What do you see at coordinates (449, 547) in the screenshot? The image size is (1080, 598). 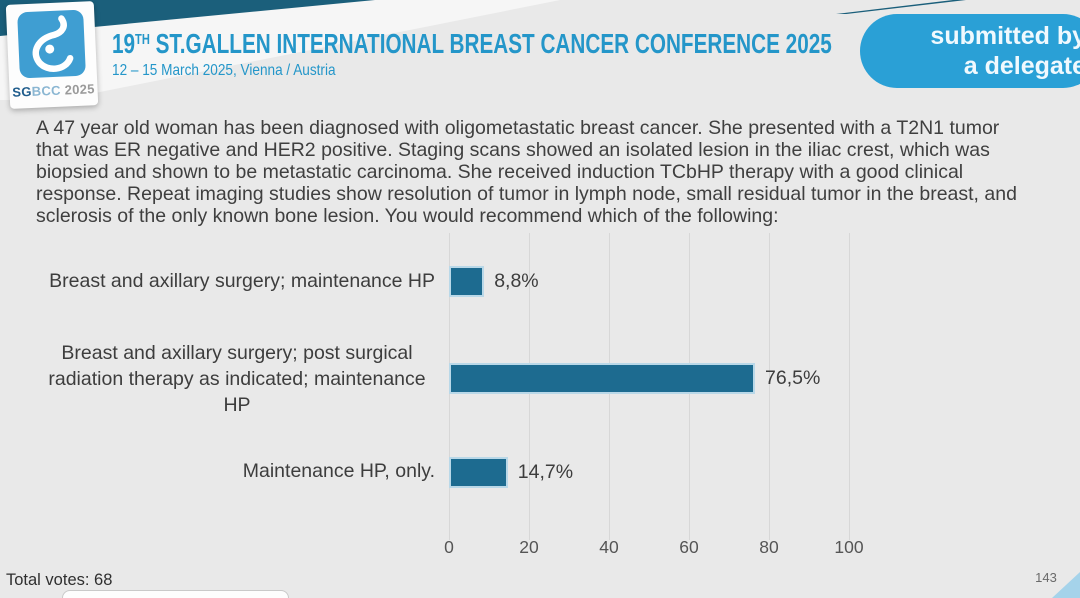 I see `x-tick-label: 0` at bounding box center [449, 547].